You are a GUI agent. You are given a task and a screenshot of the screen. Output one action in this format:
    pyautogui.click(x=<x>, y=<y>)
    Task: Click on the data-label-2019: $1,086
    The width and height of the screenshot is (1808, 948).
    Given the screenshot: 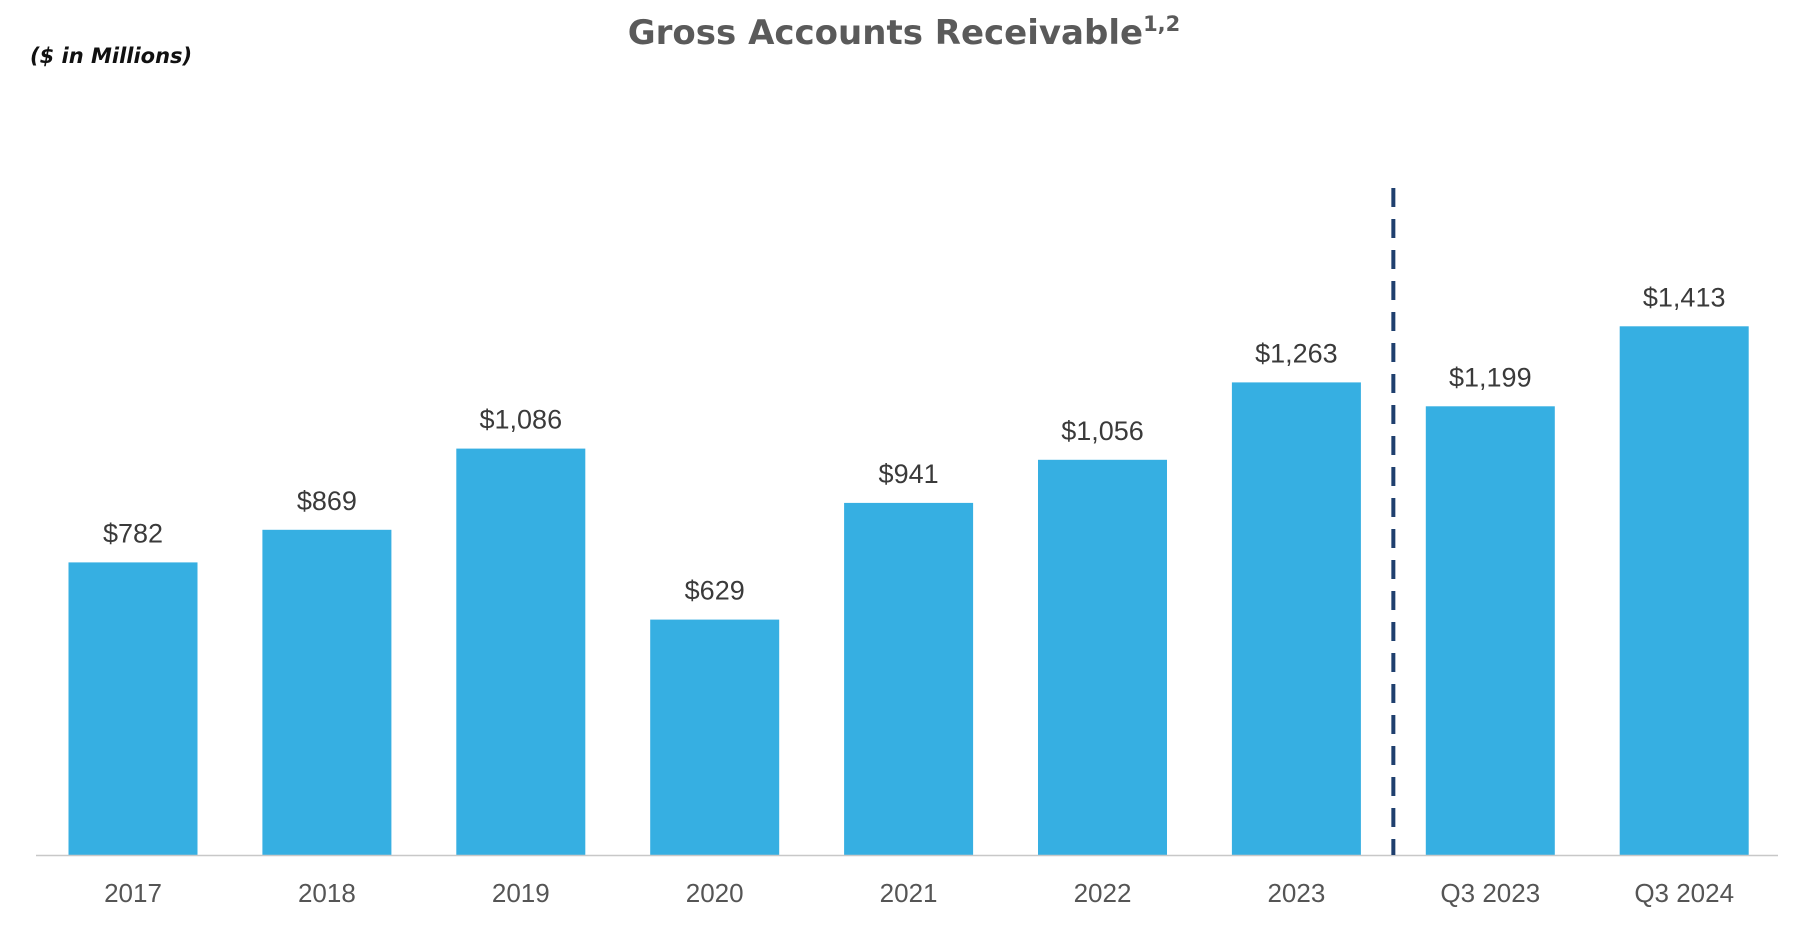 What is the action you would take?
    pyautogui.click(x=521, y=420)
    